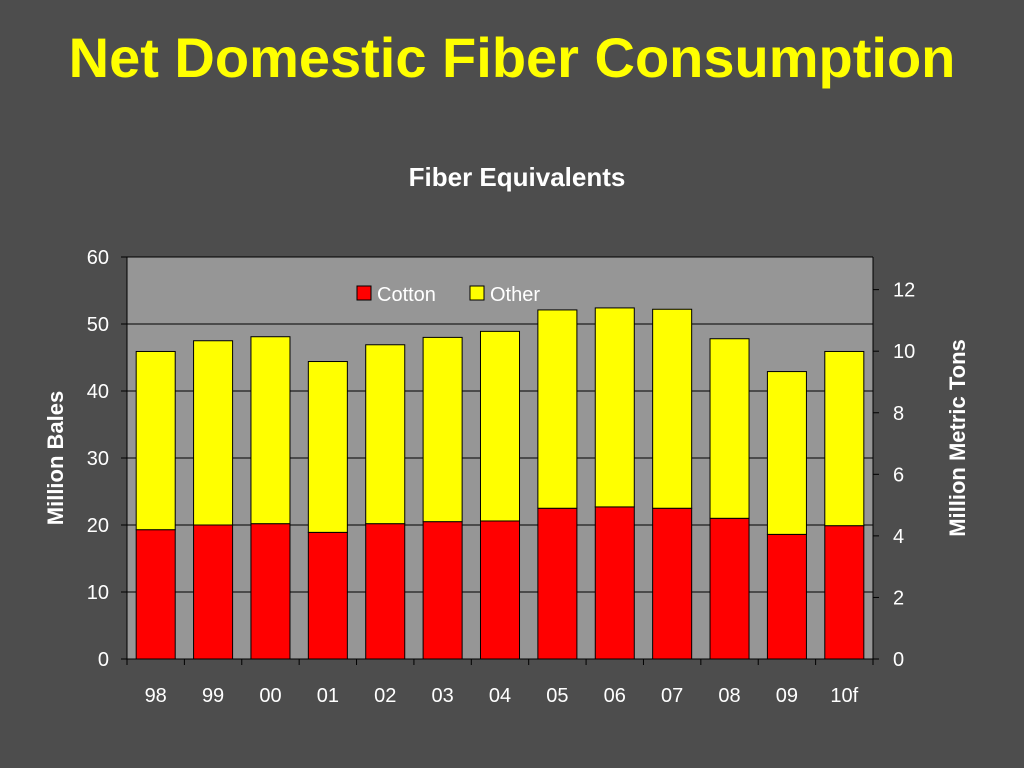 The height and width of the screenshot is (768, 1024). What do you see at coordinates (406, 295) in the screenshot?
I see `legend-label-cotton: Cotton` at bounding box center [406, 295].